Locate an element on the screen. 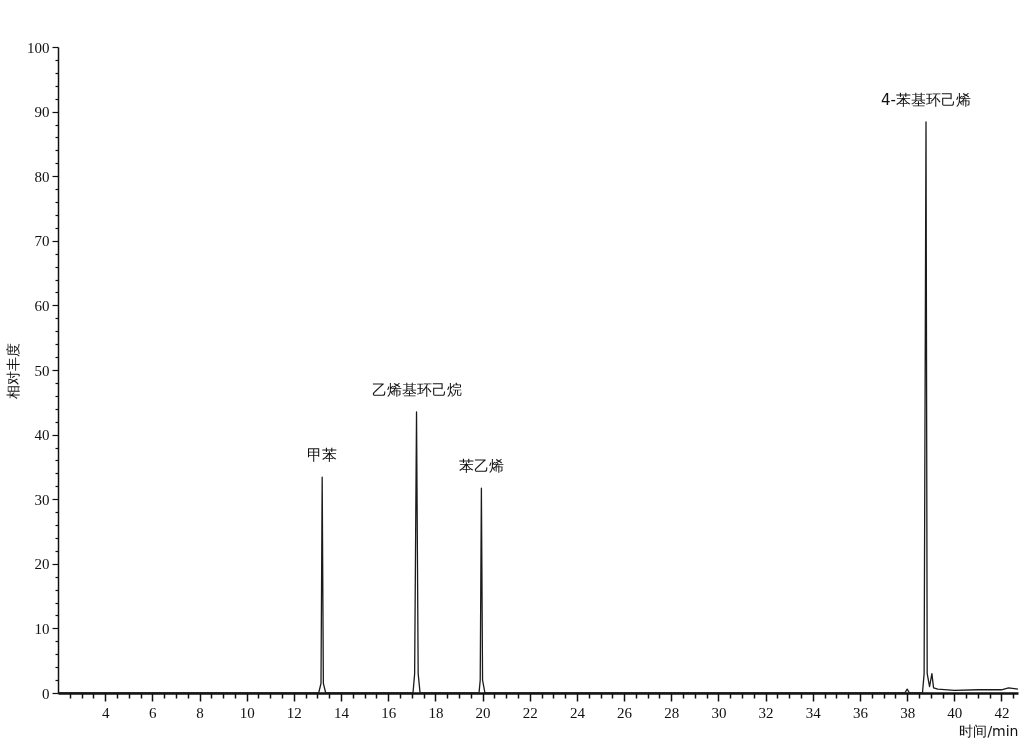 The width and height of the screenshot is (1020, 750). x-tick-label: 24 is located at coordinates (577, 712).